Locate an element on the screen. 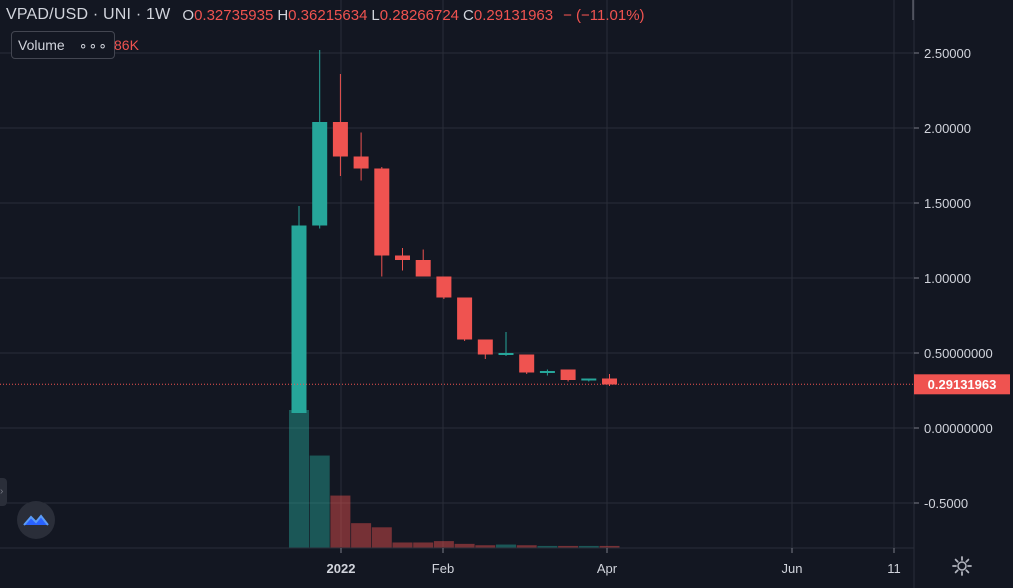 This screenshot has width=1013, height=588. more-options-icon: ∘∘∘ is located at coordinates (93, 44).